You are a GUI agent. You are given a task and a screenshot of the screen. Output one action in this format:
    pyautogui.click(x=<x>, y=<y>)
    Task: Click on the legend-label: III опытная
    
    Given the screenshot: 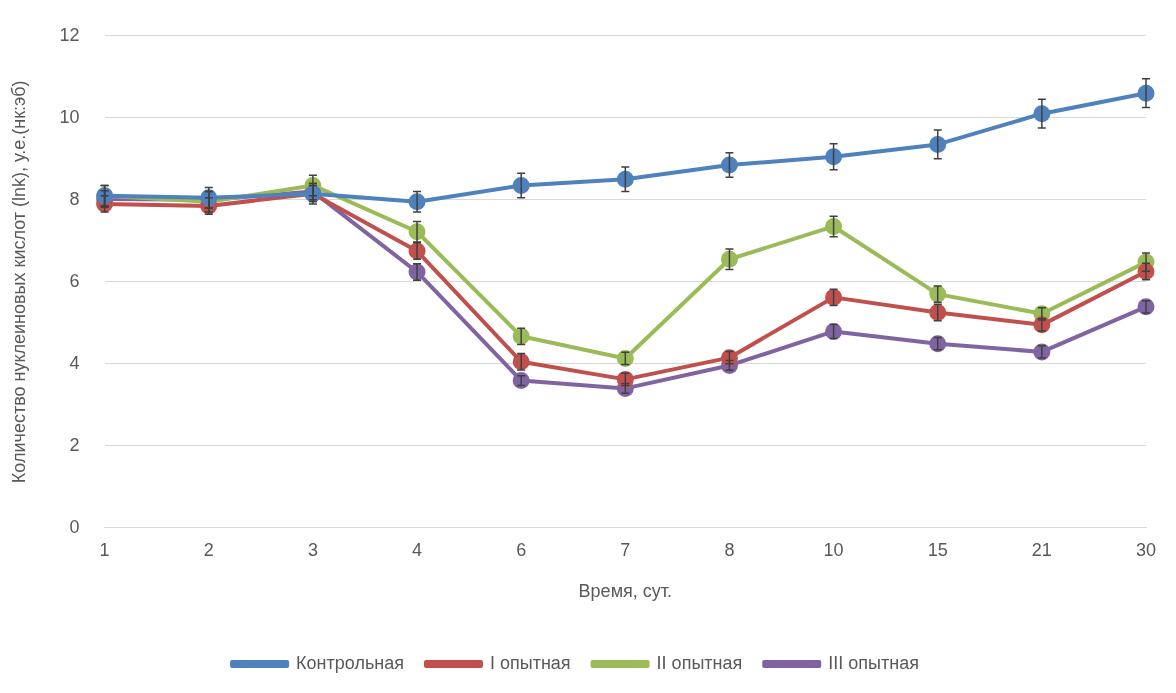 What is the action you would take?
    pyautogui.click(x=873, y=662)
    